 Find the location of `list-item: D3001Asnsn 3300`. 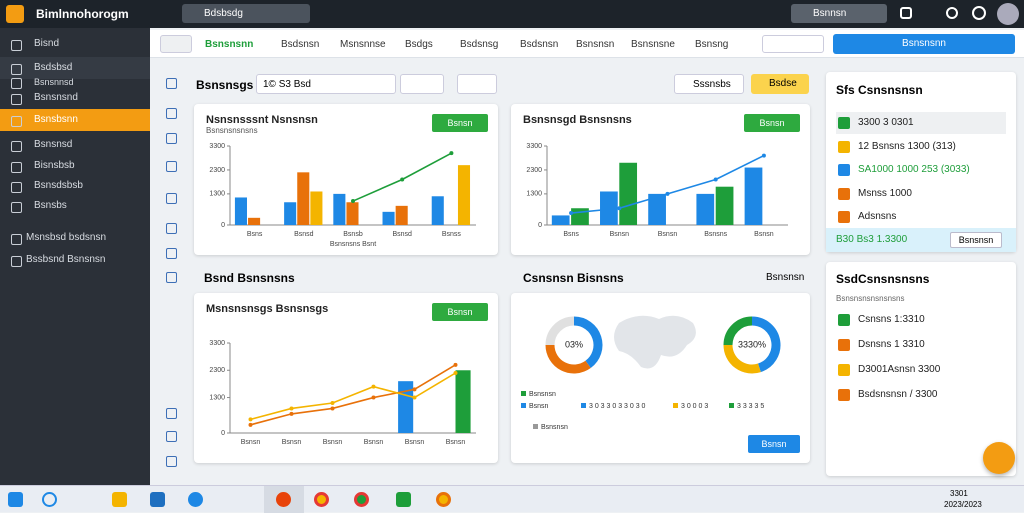

list-item: D3001Asnsn 3300 is located at coordinates (921, 370).